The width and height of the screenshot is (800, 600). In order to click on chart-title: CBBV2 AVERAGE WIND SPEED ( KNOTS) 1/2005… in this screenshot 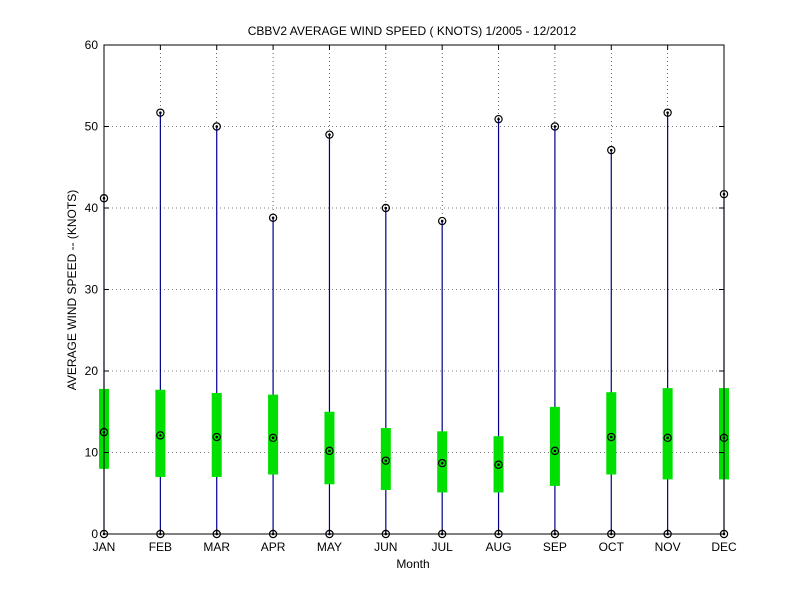, I will do `click(412, 31)`.